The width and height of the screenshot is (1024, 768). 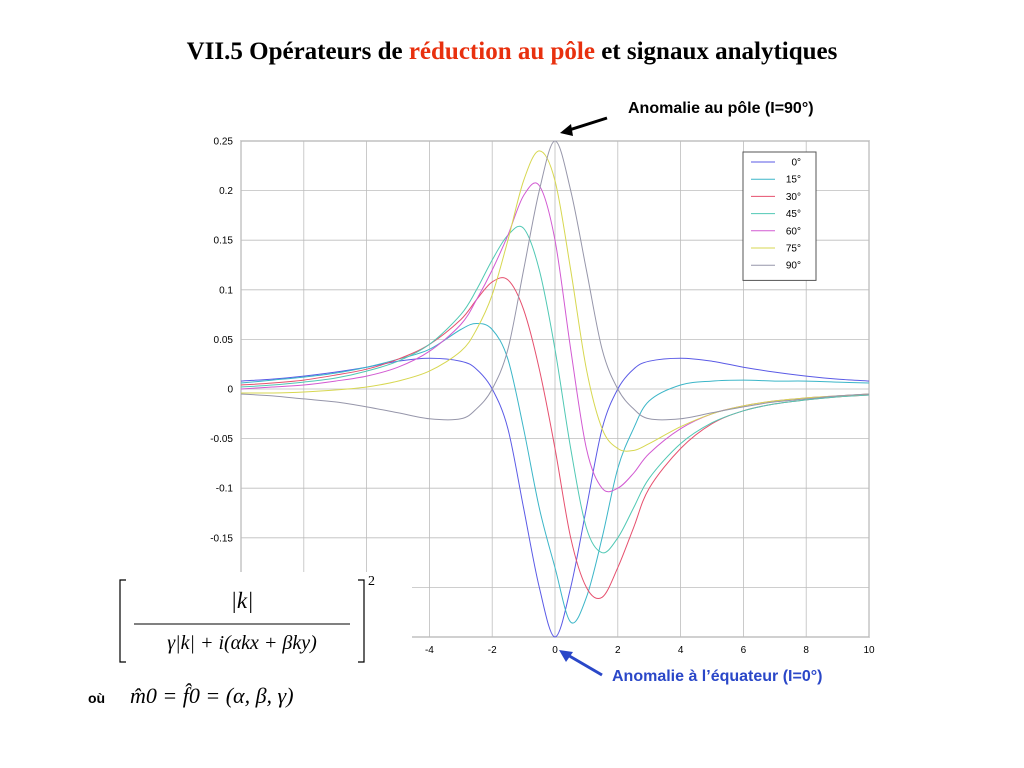 I want to click on y-tick-label: 0.25, so click(x=224, y=142).